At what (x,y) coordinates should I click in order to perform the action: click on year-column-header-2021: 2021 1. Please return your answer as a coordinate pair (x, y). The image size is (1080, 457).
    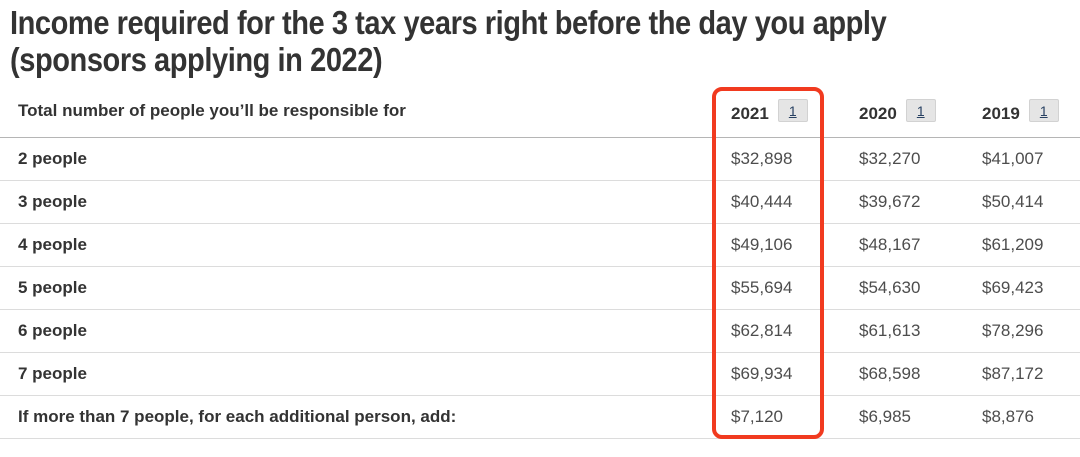
    Looking at the image, I should click on (776, 112).